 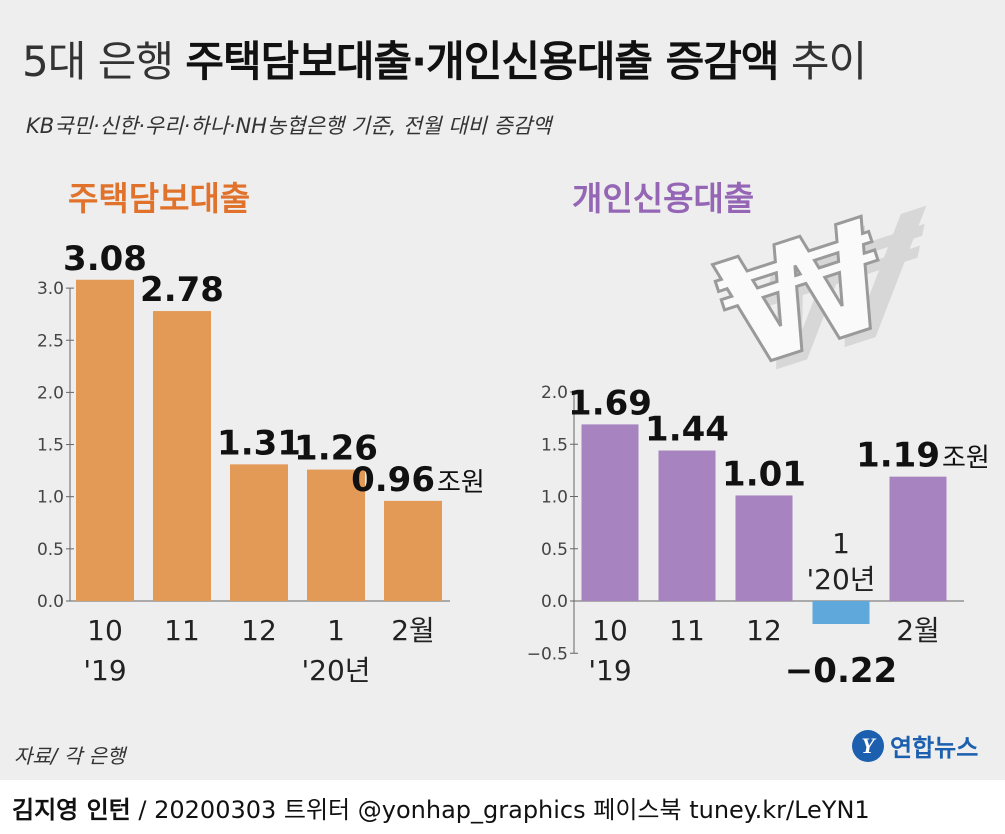 What do you see at coordinates (818, 296) in the screenshot?
I see `won-icon: ₩ ₩` at bounding box center [818, 296].